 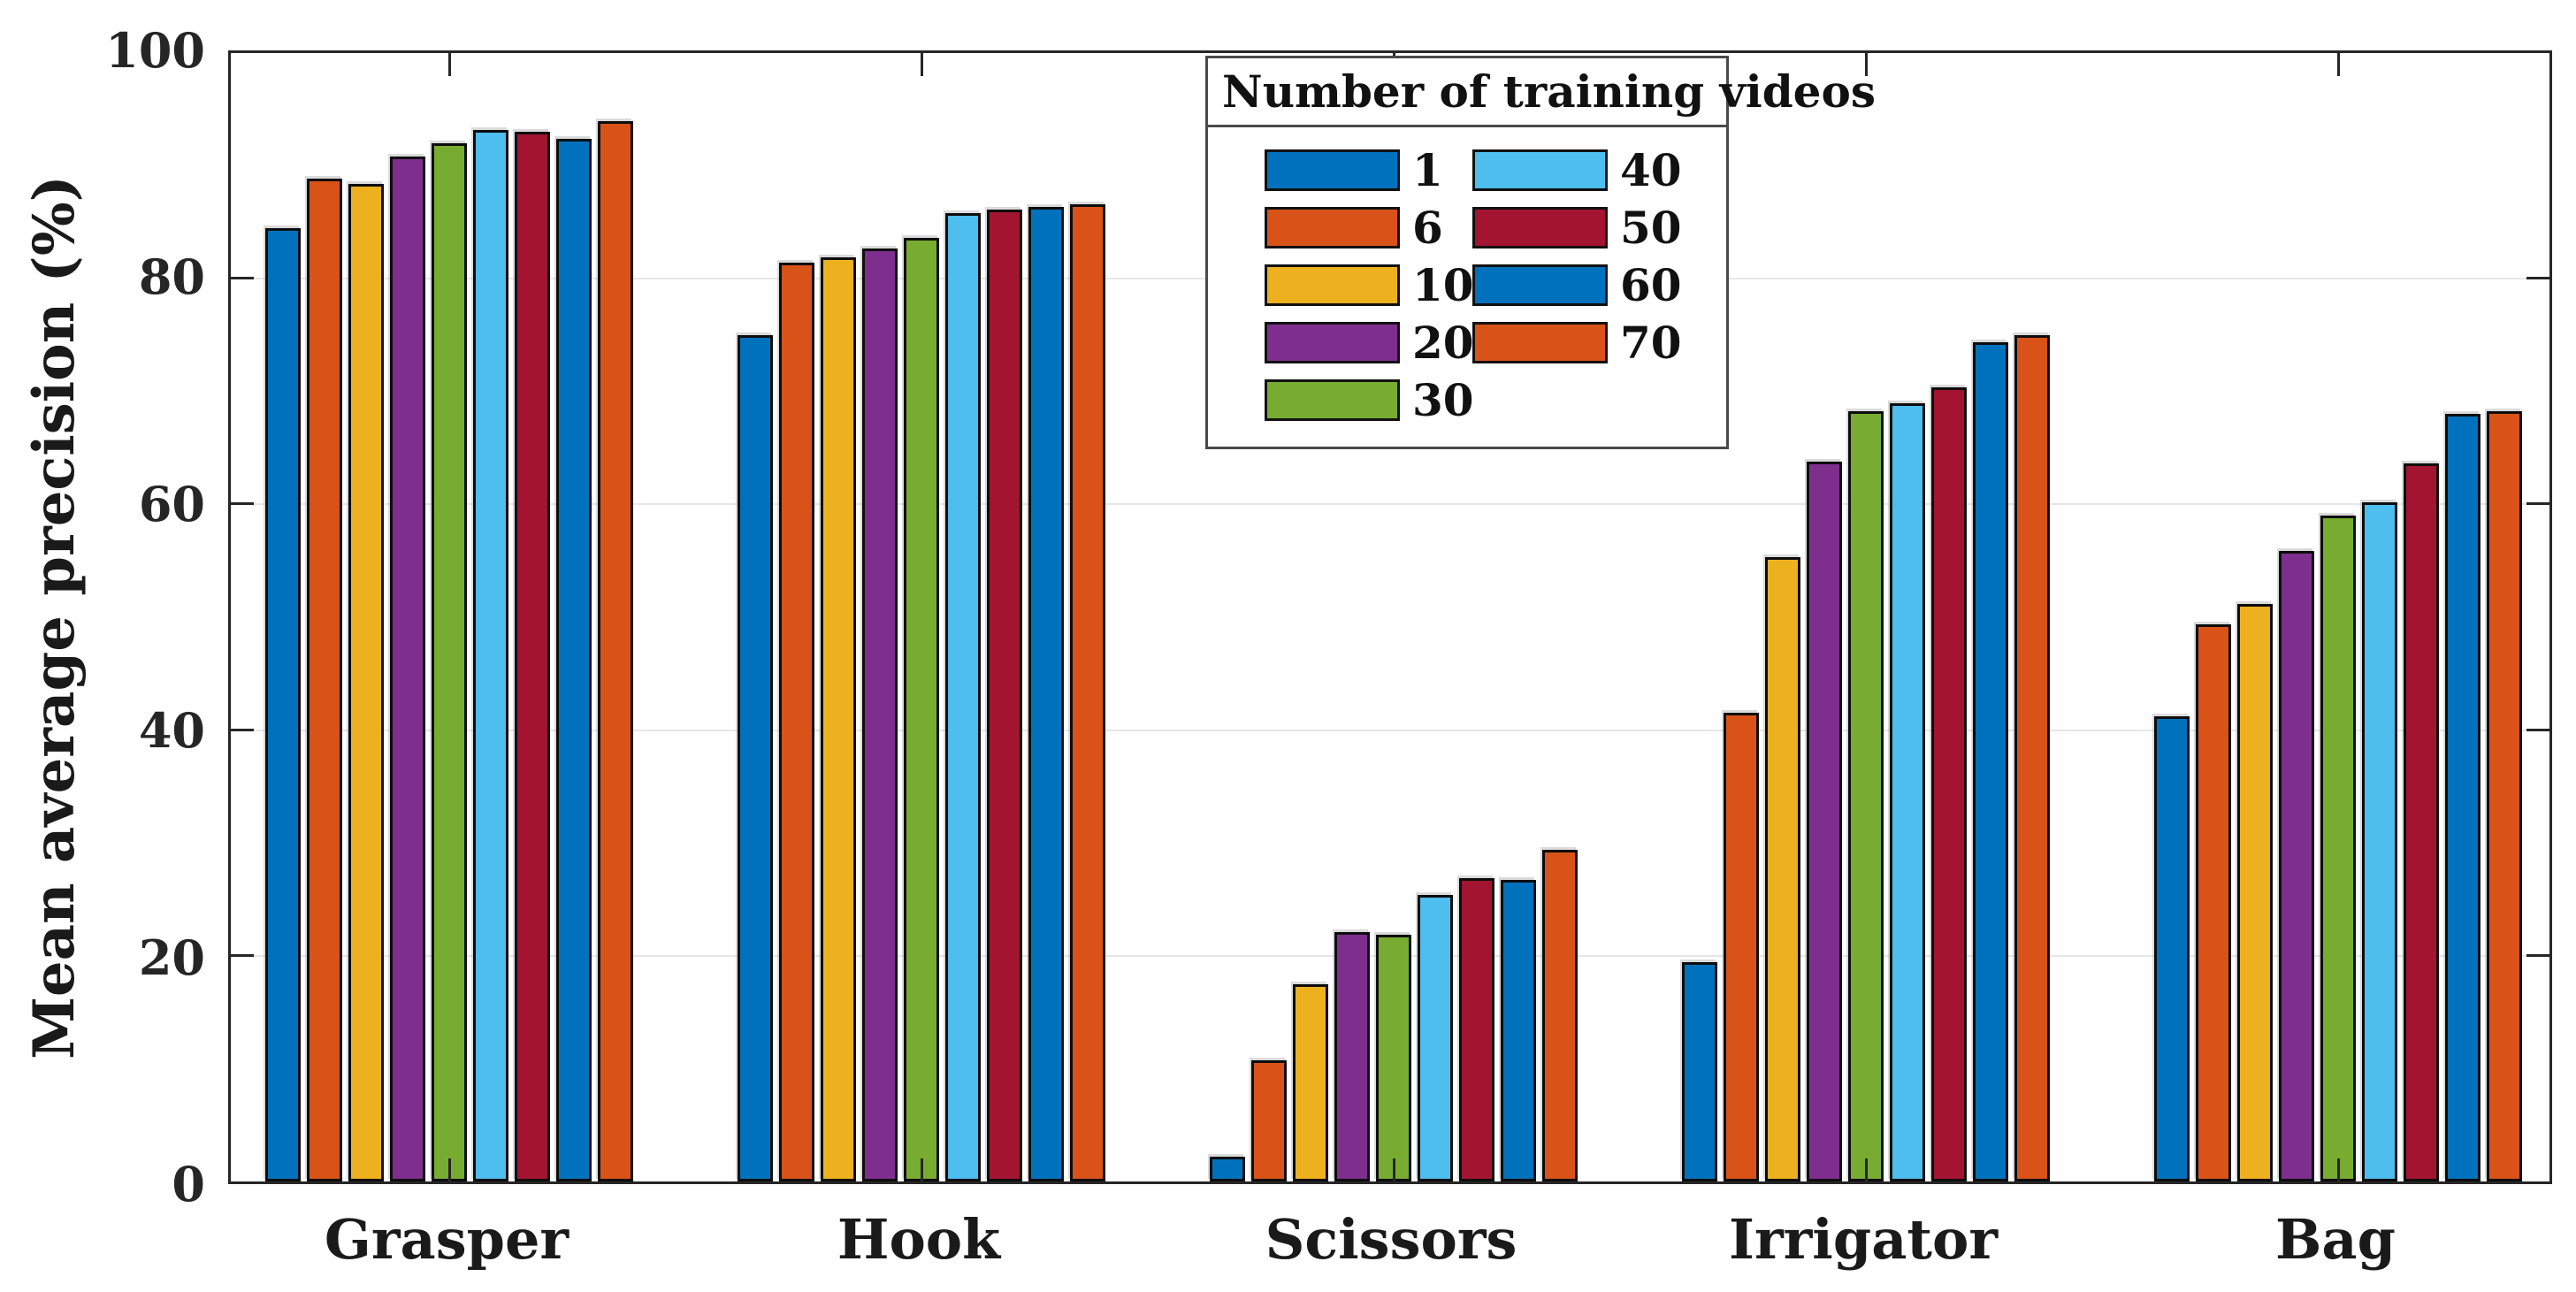 I want to click on y-tick-label: 80, so click(x=172, y=277).